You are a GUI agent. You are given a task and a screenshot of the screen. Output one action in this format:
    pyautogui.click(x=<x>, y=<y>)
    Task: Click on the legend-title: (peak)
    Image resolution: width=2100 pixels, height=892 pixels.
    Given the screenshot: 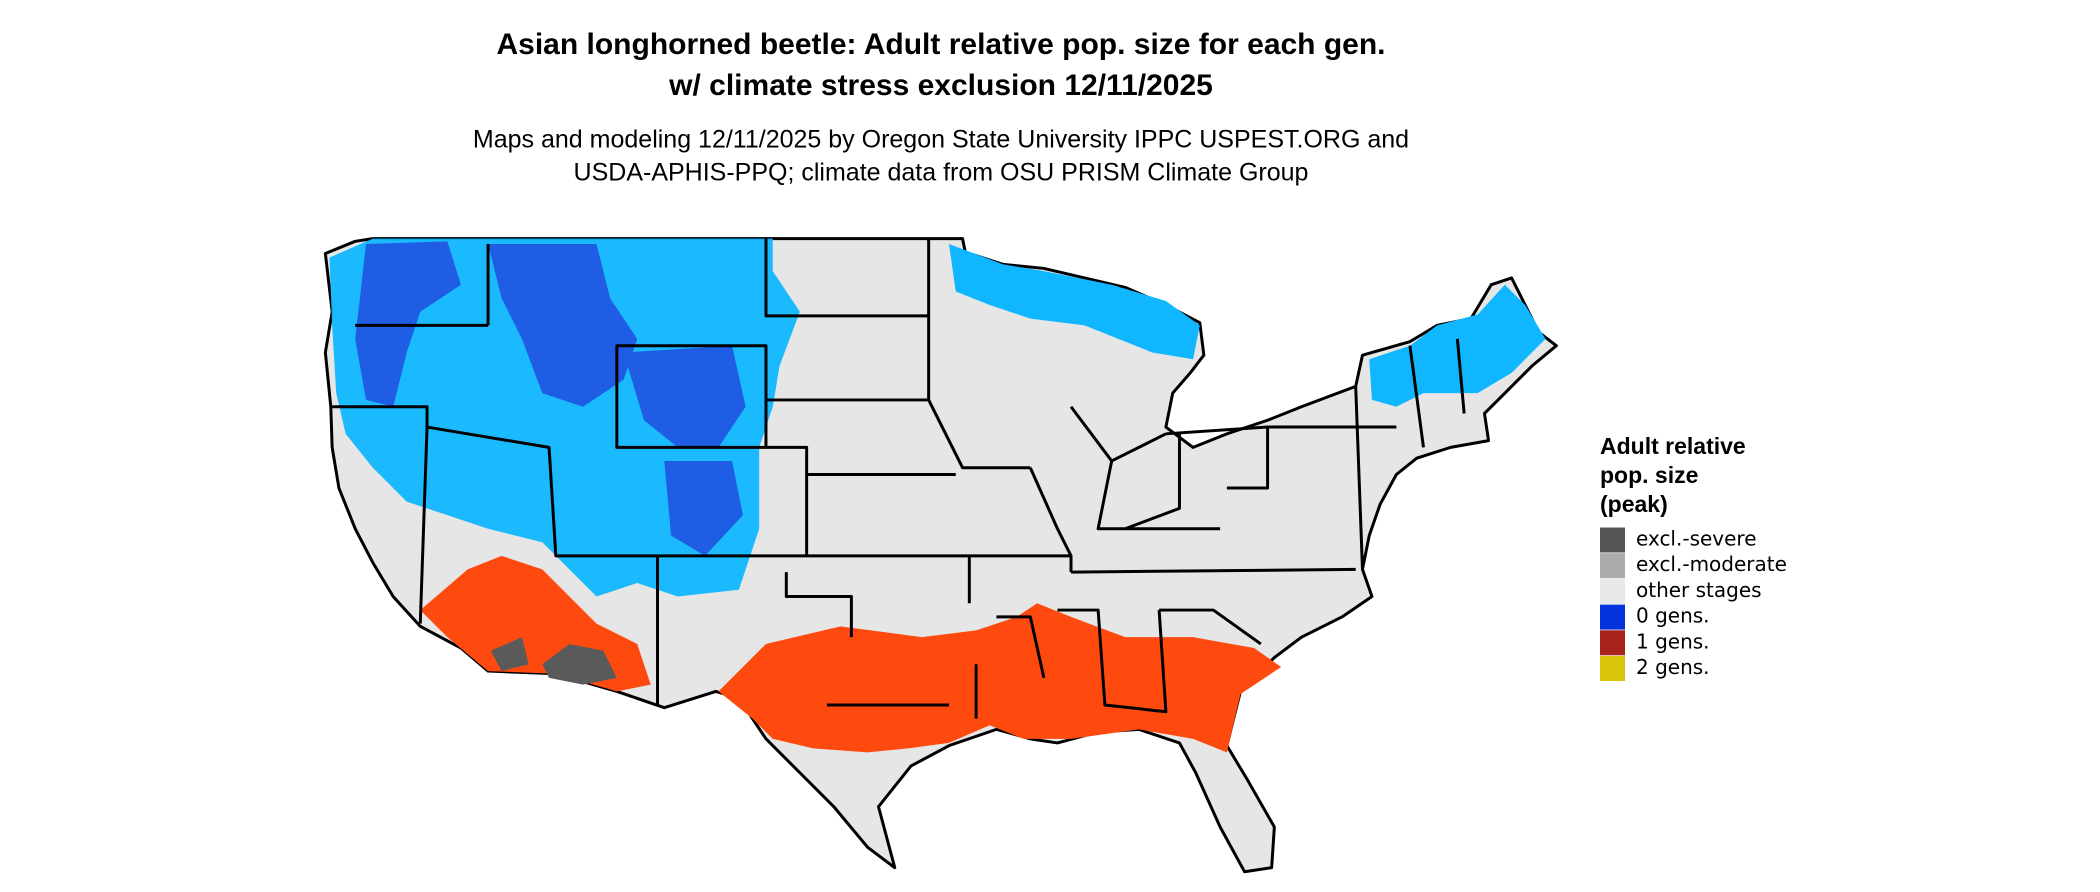 What is the action you would take?
    pyautogui.click(x=1634, y=504)
    